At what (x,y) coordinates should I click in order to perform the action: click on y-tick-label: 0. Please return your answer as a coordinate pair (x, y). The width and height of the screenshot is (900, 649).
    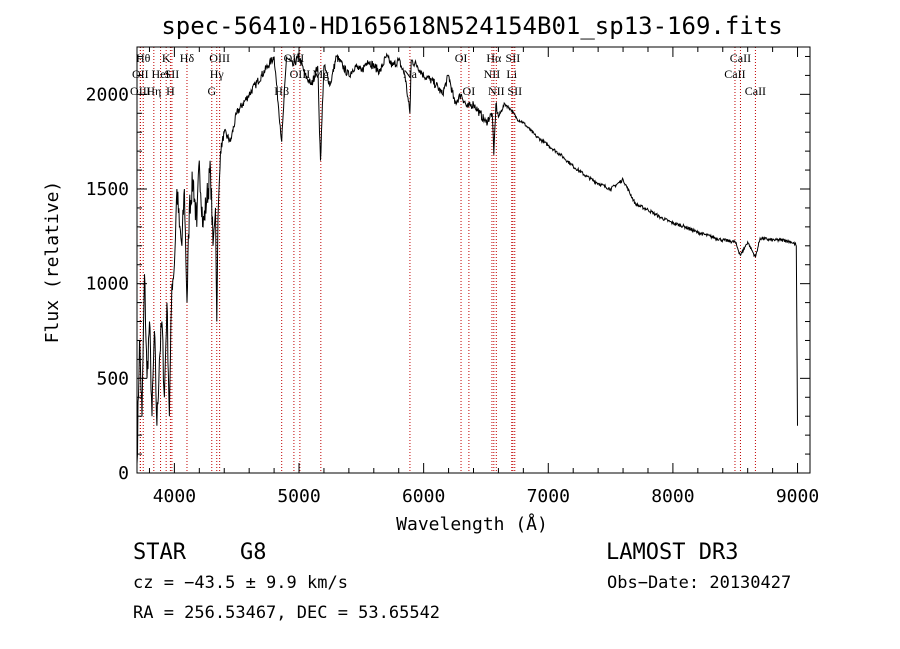
    Looking at the image, I should click on (123, 473).